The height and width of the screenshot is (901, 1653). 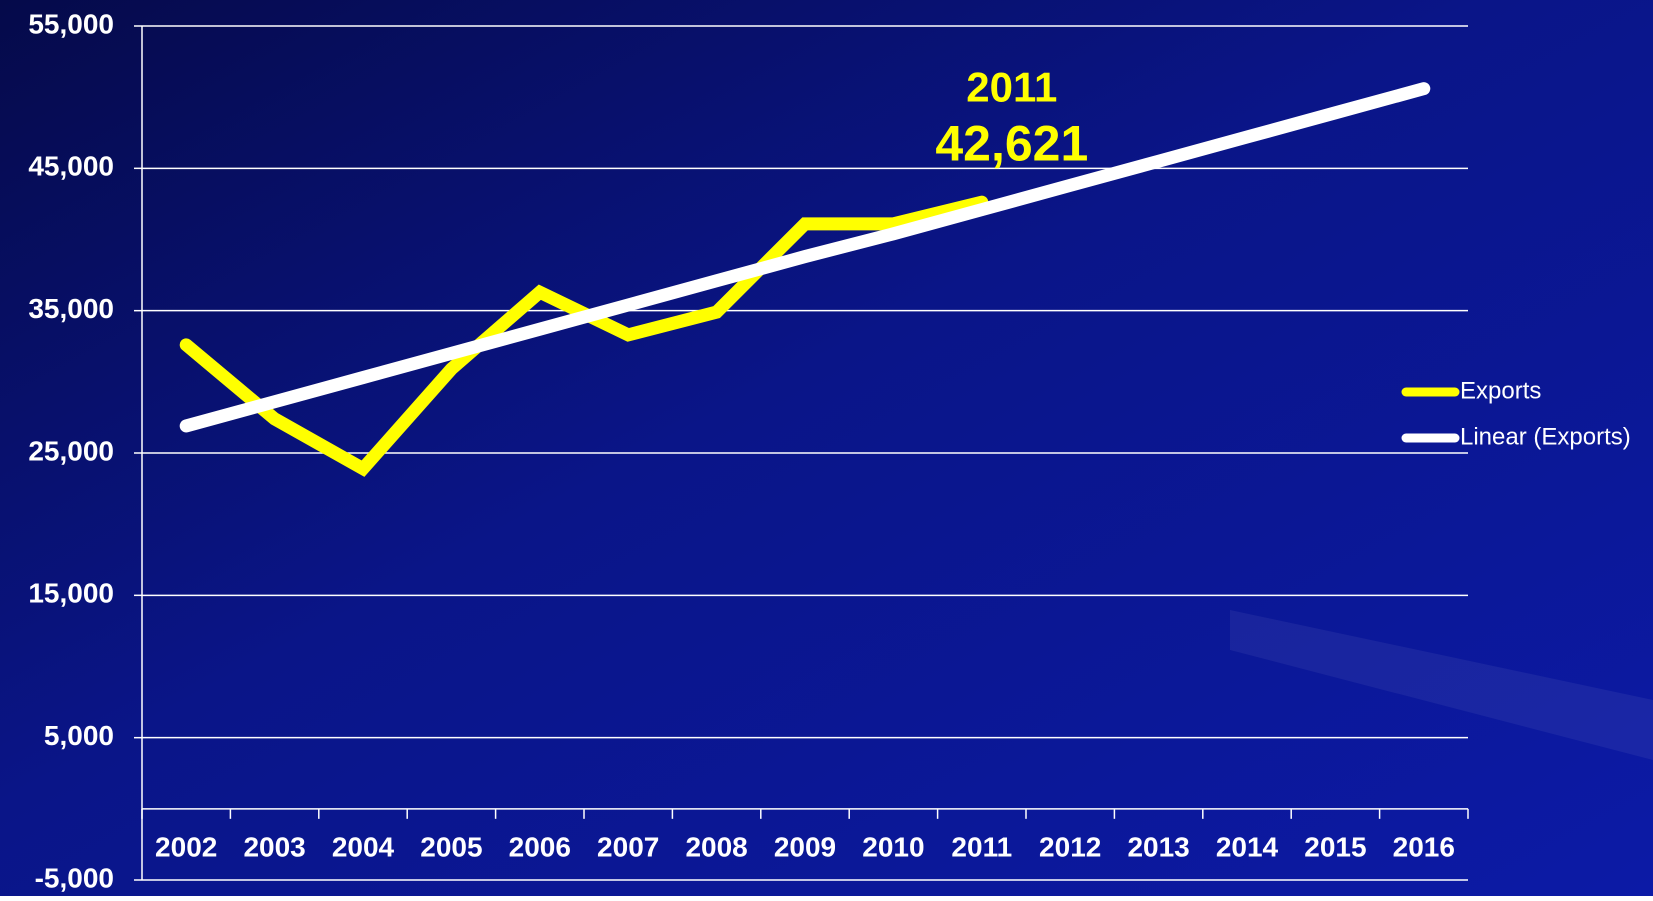 I want to click on x-tick-label: 2013, so click(x=1158, y=846).